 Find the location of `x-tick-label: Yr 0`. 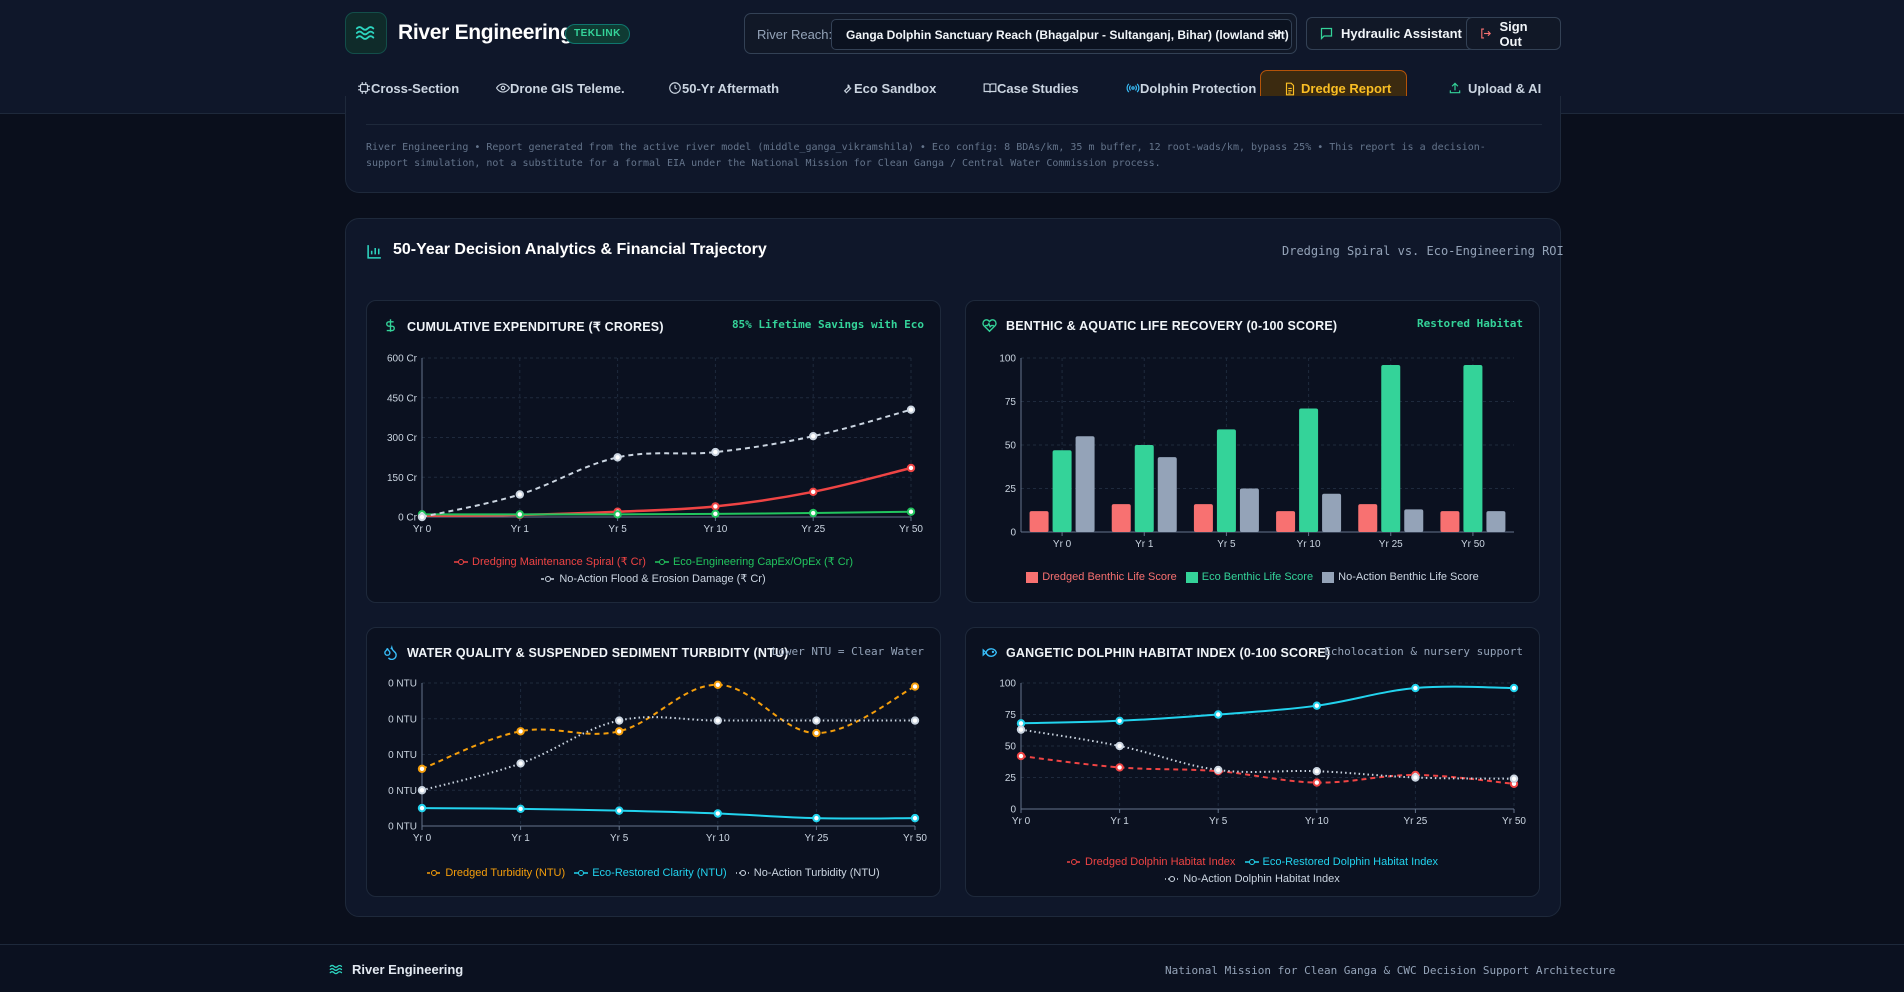

x-tick-label: Yr 0 is located at coordinates (422, 529).